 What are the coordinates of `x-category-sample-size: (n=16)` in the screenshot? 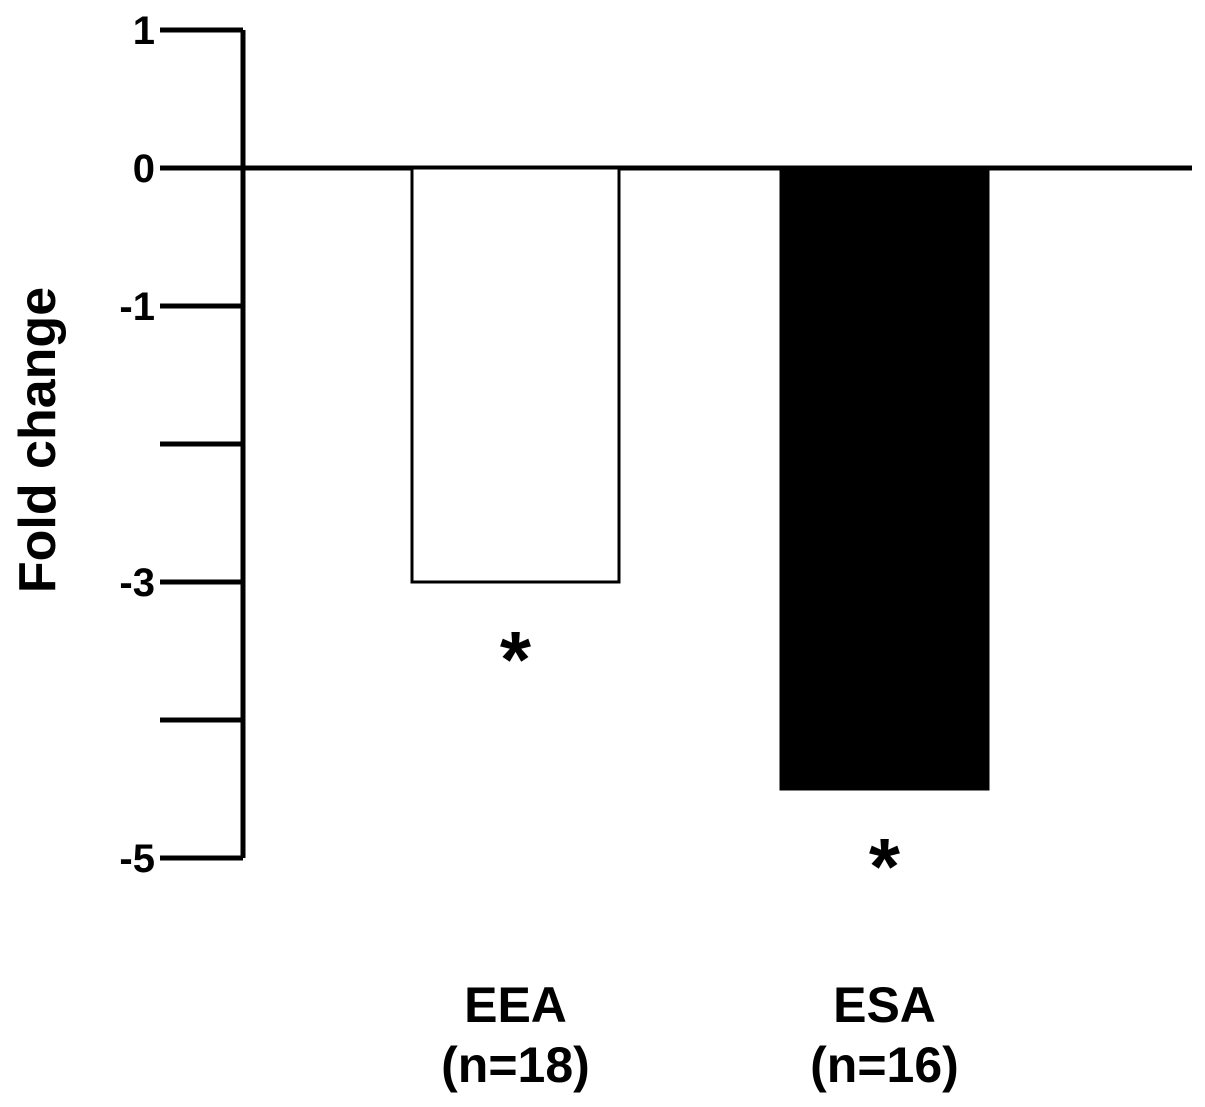 It's located at (884, 1065).